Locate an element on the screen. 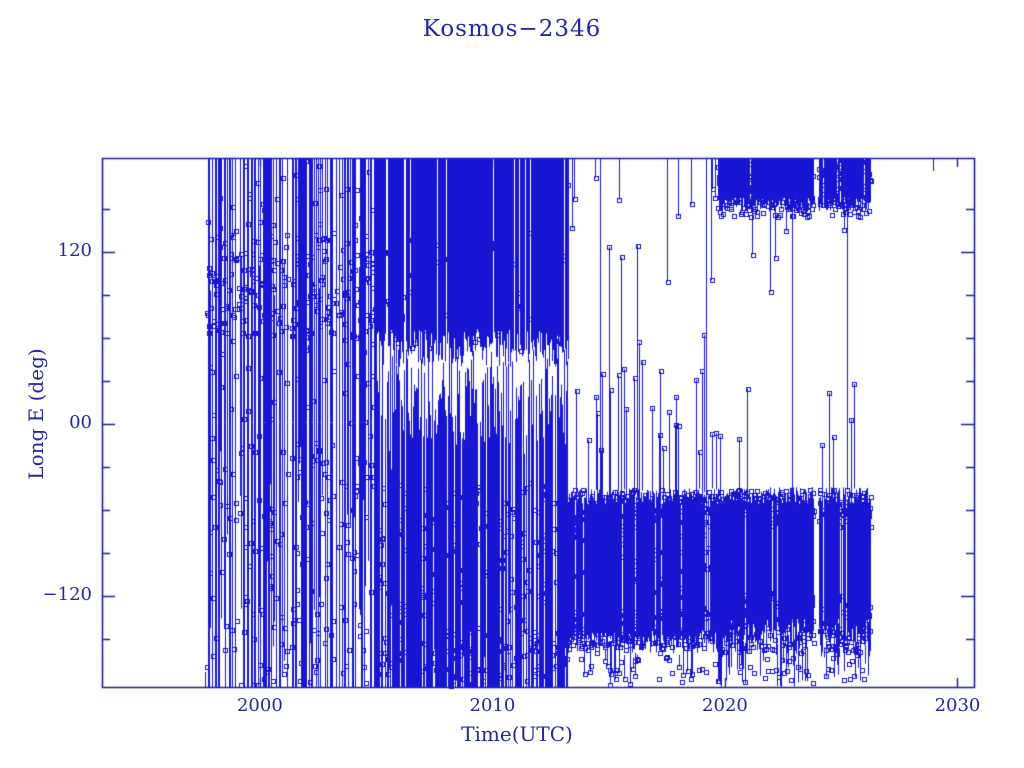 The image size is (1024, 768). y-tick-label: 120 is located at coordinates (74, 250).